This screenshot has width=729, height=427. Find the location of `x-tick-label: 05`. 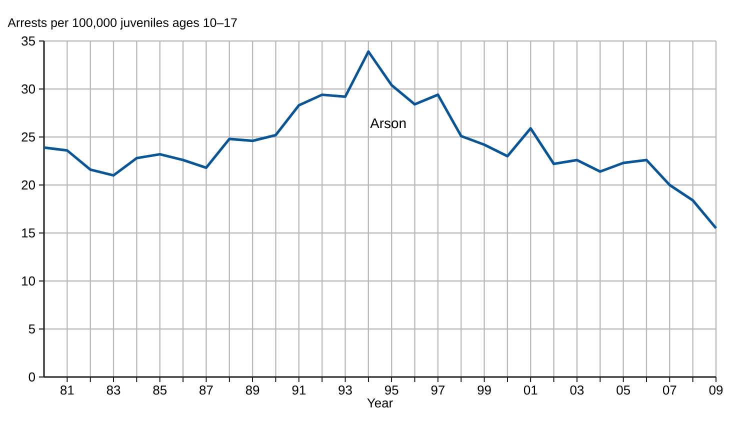

x-tick-label: 05 is located at coordinates (623, 390).